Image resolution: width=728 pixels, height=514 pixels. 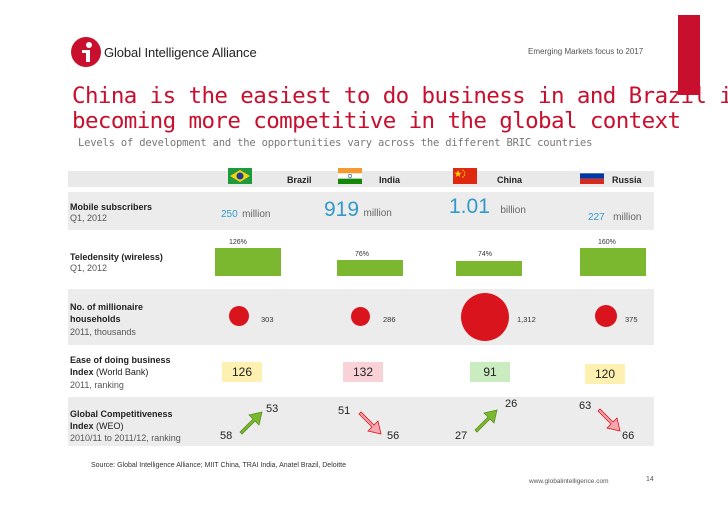 What do you see at coordinates (485, 317) in the screenshot?
I see `millionaire-circle-china` at bounding box center [485, 317].